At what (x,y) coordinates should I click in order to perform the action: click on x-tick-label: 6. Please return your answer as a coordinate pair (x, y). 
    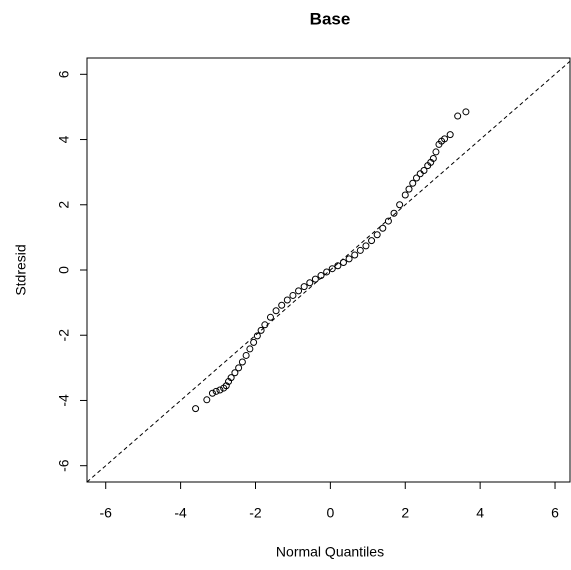
    Looking at the image, I should click on (555, 513).